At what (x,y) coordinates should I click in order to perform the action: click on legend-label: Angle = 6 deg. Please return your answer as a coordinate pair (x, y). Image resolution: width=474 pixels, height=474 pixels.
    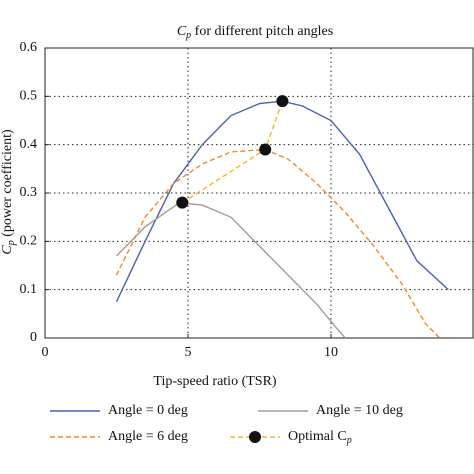
    Looking at the image, I should click on (148, 436).